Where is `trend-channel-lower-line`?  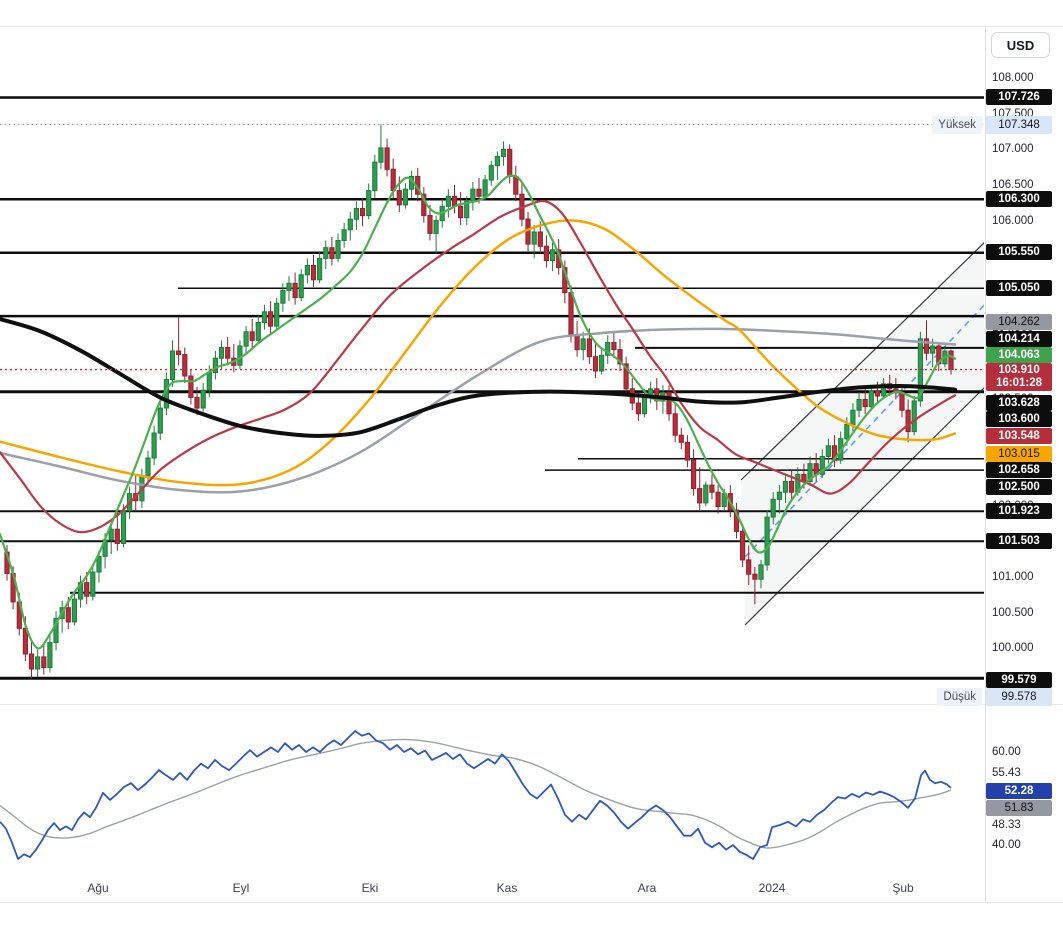
trend-channel-lower-line is located at coordinates (867, 504).